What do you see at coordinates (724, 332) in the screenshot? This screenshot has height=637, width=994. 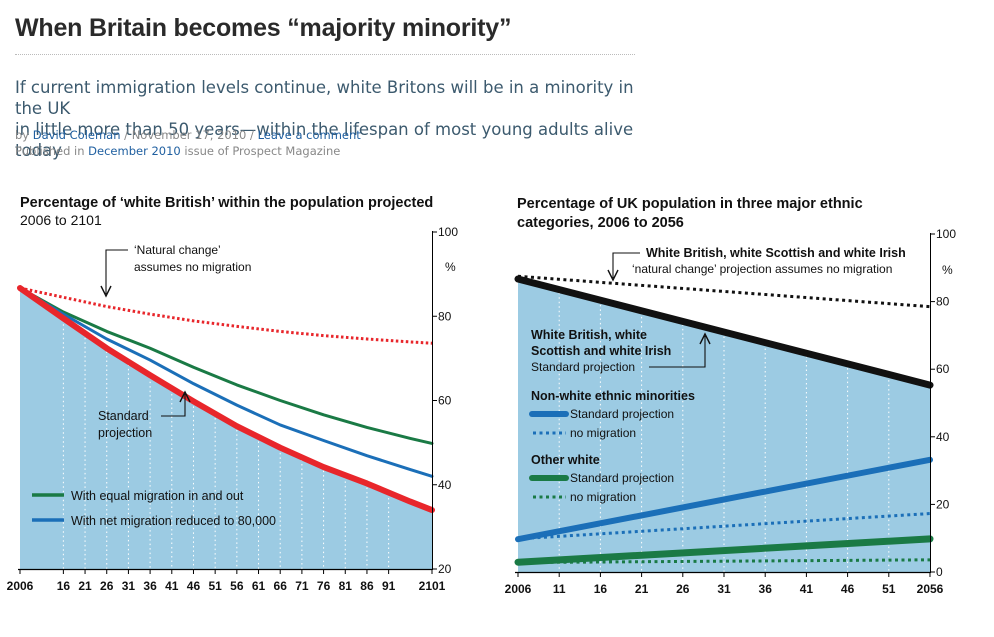 I see `chart2-series-wb_standard` at bounding box center [724, 332].